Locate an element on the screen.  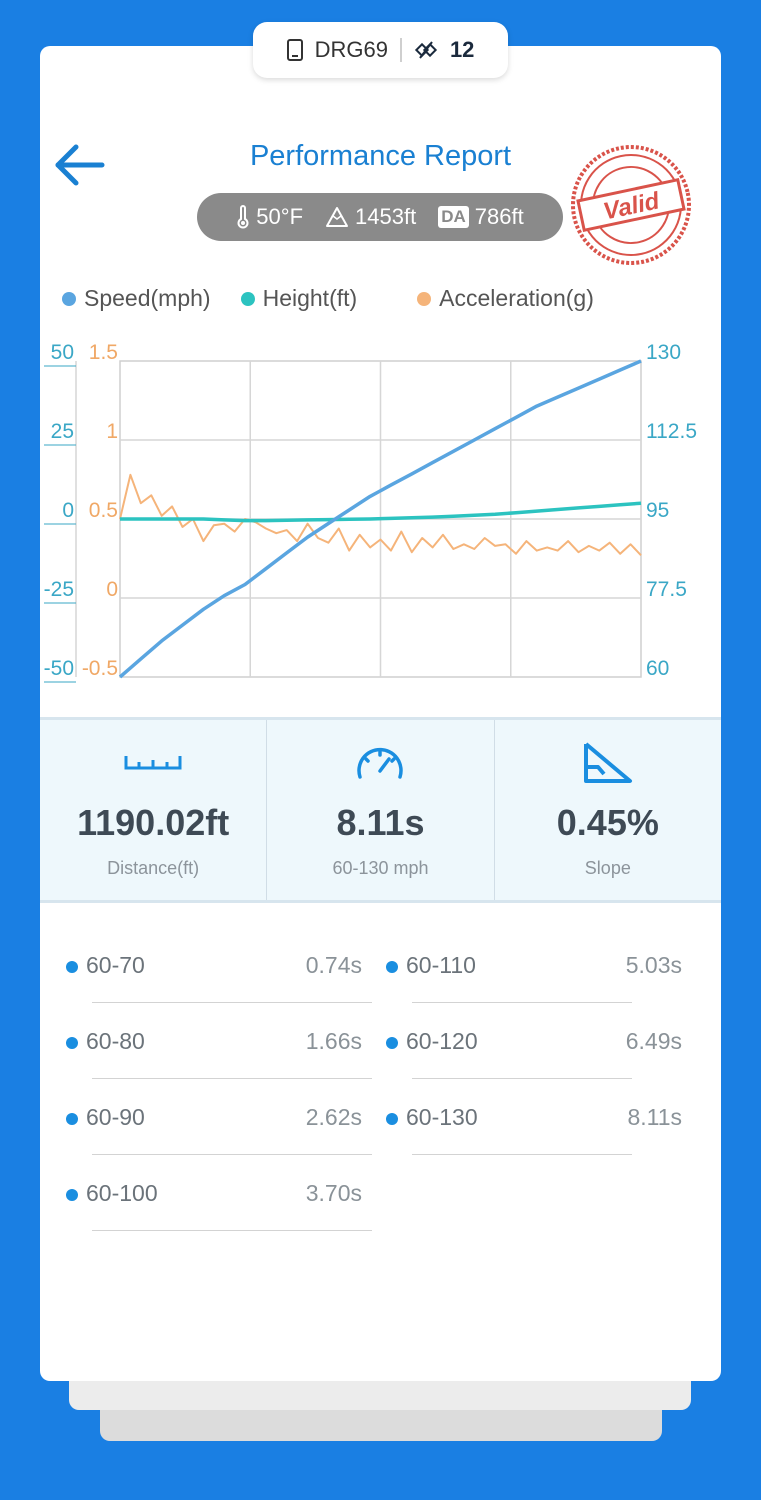
distance-stat: 1190.02ft Distance(ft) is located at coordinates (153, 810).